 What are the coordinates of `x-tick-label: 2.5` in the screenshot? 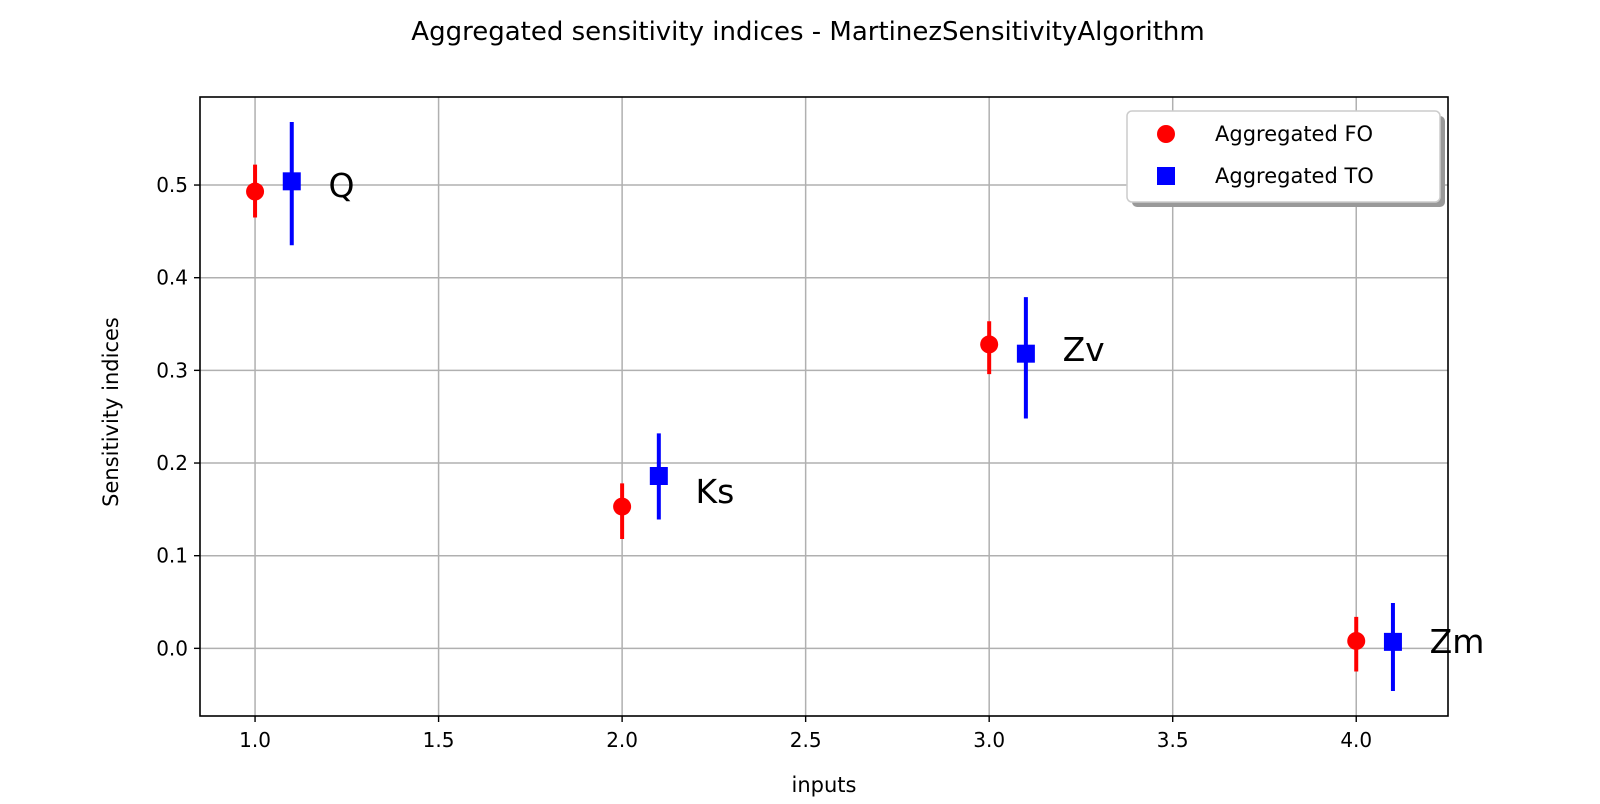 It's located at (806, 740).